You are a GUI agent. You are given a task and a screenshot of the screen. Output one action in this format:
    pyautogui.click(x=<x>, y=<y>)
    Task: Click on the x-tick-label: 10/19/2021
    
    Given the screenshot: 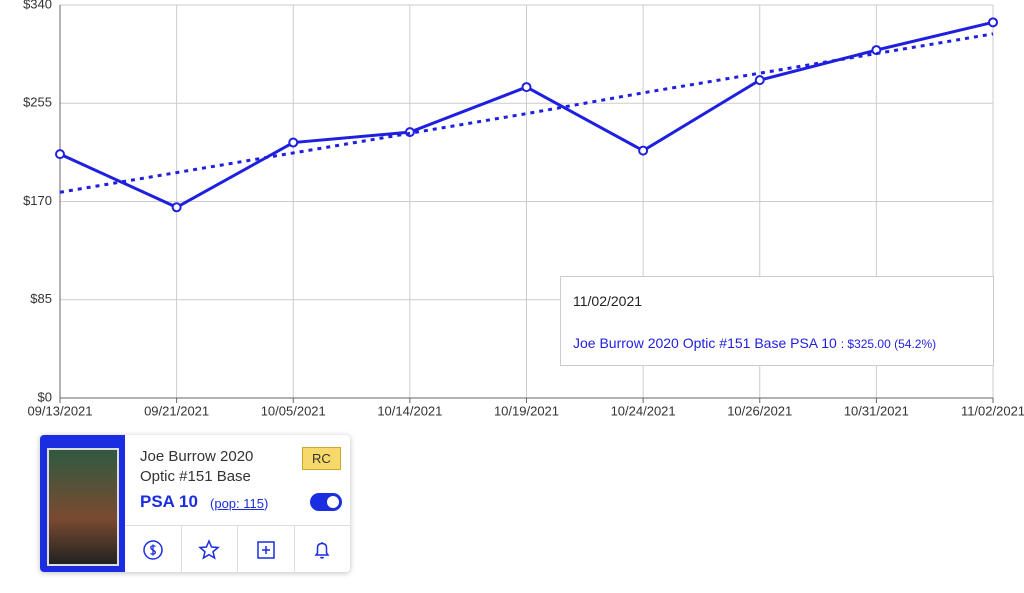 What is the action you would take?
    pyautogui.click(x=526, y=410)
    